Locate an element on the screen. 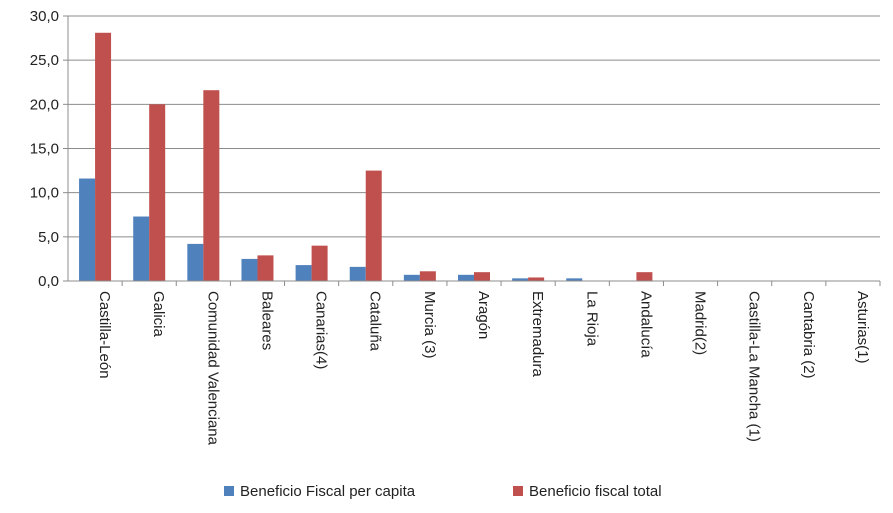 The image size is (893, 513). y-tick-label: 0,0 is located at coordinates (48, 281).